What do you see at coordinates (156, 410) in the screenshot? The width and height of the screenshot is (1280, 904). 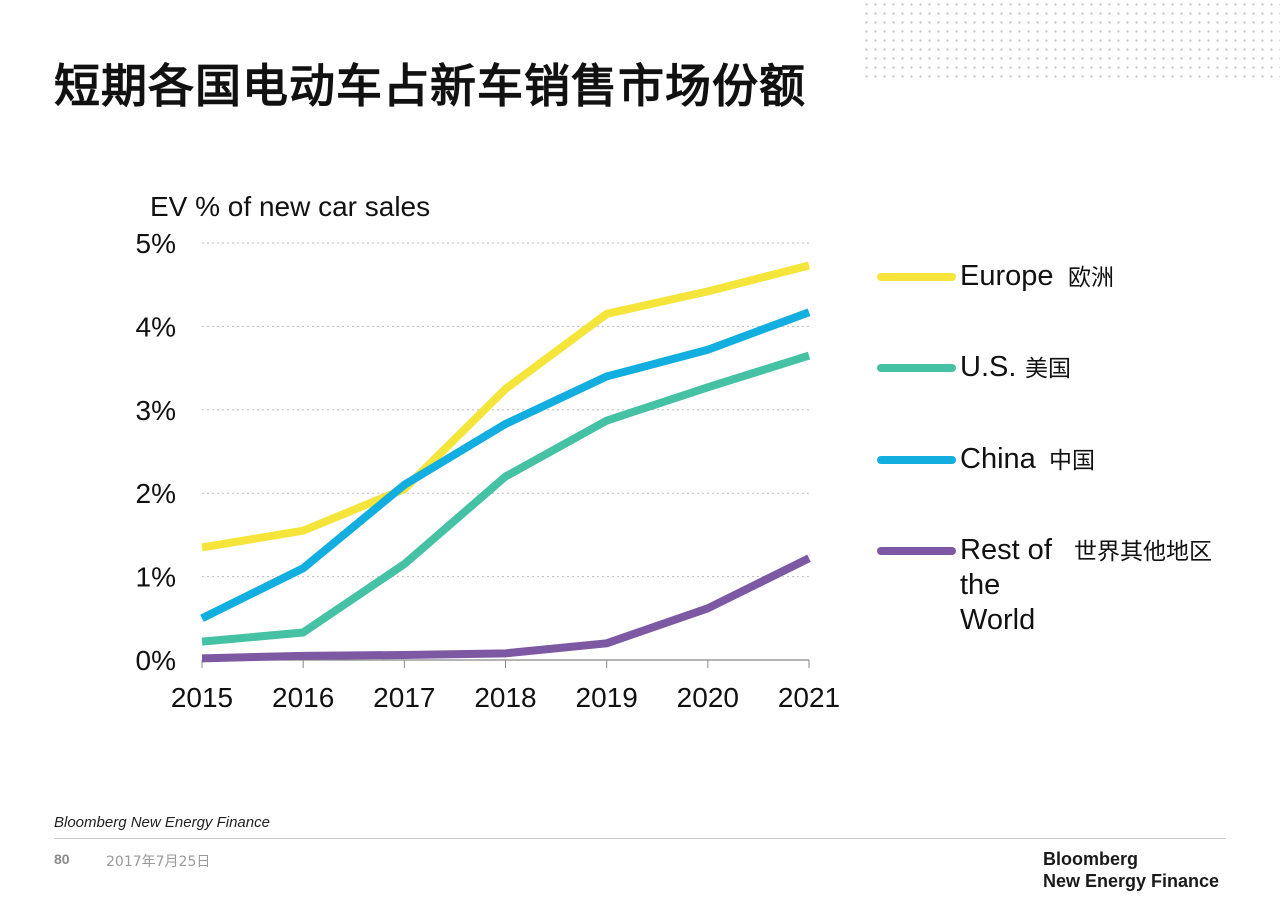 I see `y-tick-label: 3%` at bounding box center [156, 410].